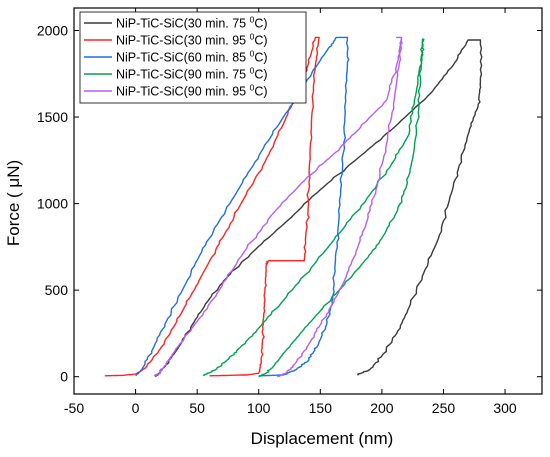  I want to click on y-tick-label: 500, so click(57, 290).